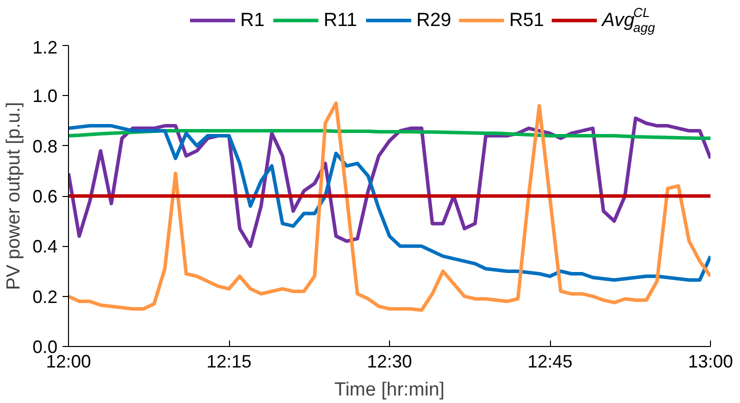 The image size is (740, 403). I want to click on y-tick-label: 1.2, so click(45, 48).